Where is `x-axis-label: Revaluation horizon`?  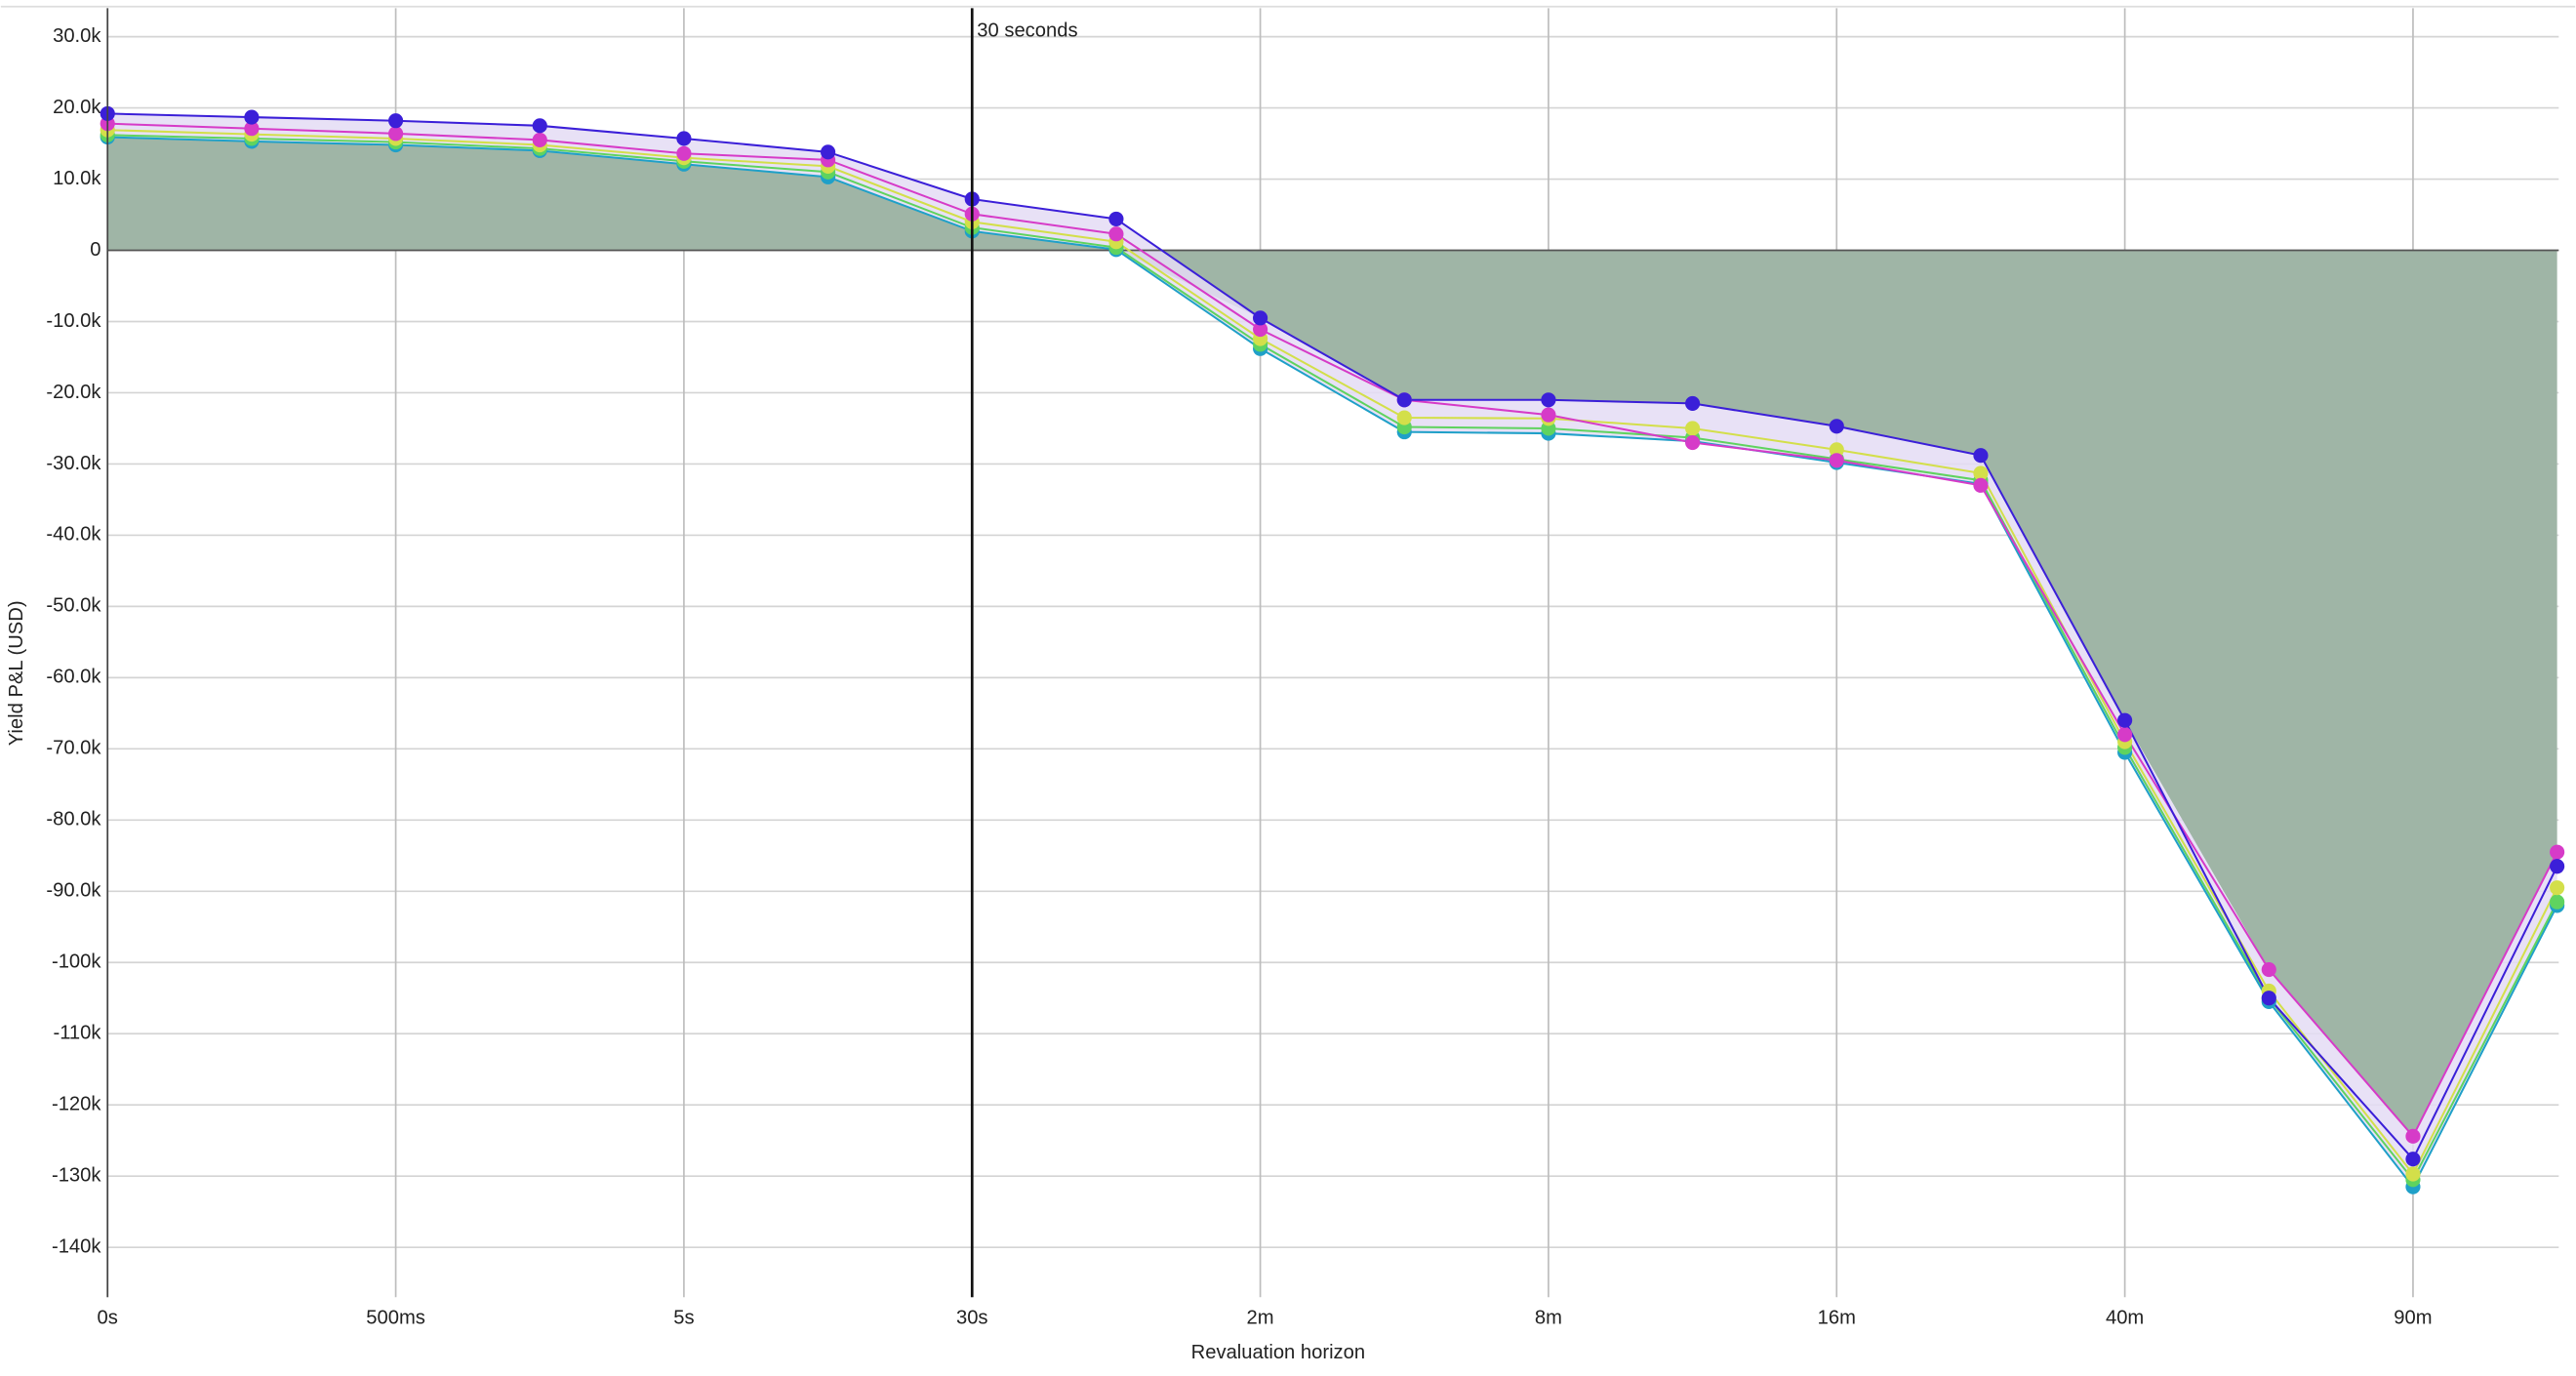
x-axis-label: Revaluation horizon is located at coordinates (1278, 1352).